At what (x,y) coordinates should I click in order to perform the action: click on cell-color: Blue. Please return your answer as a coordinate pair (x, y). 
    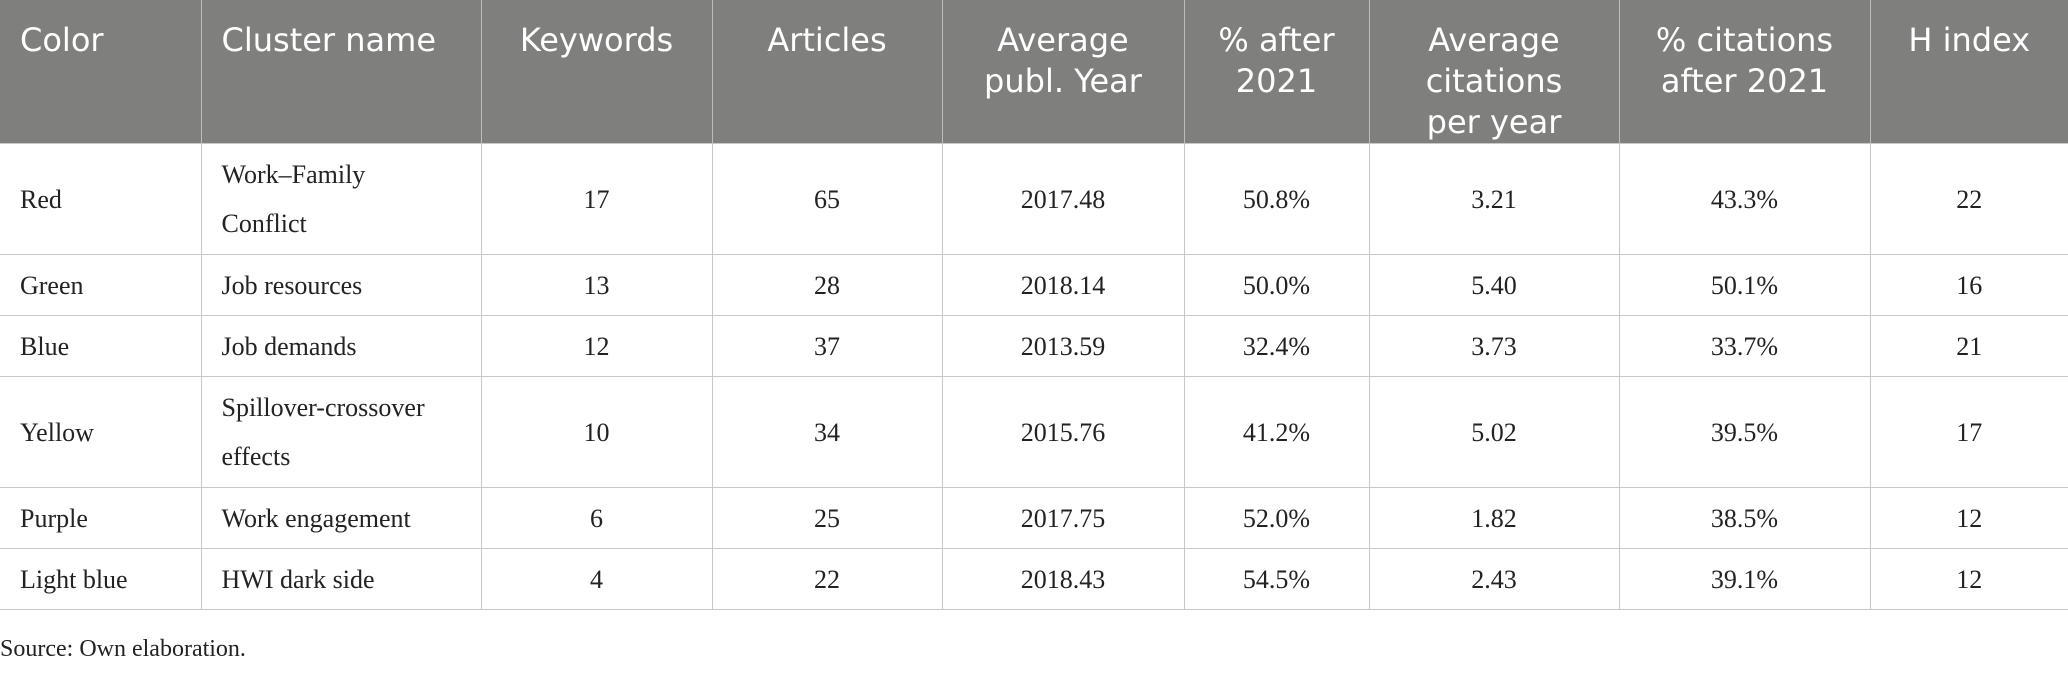
    Looking at the image, I should click on (101, 346).